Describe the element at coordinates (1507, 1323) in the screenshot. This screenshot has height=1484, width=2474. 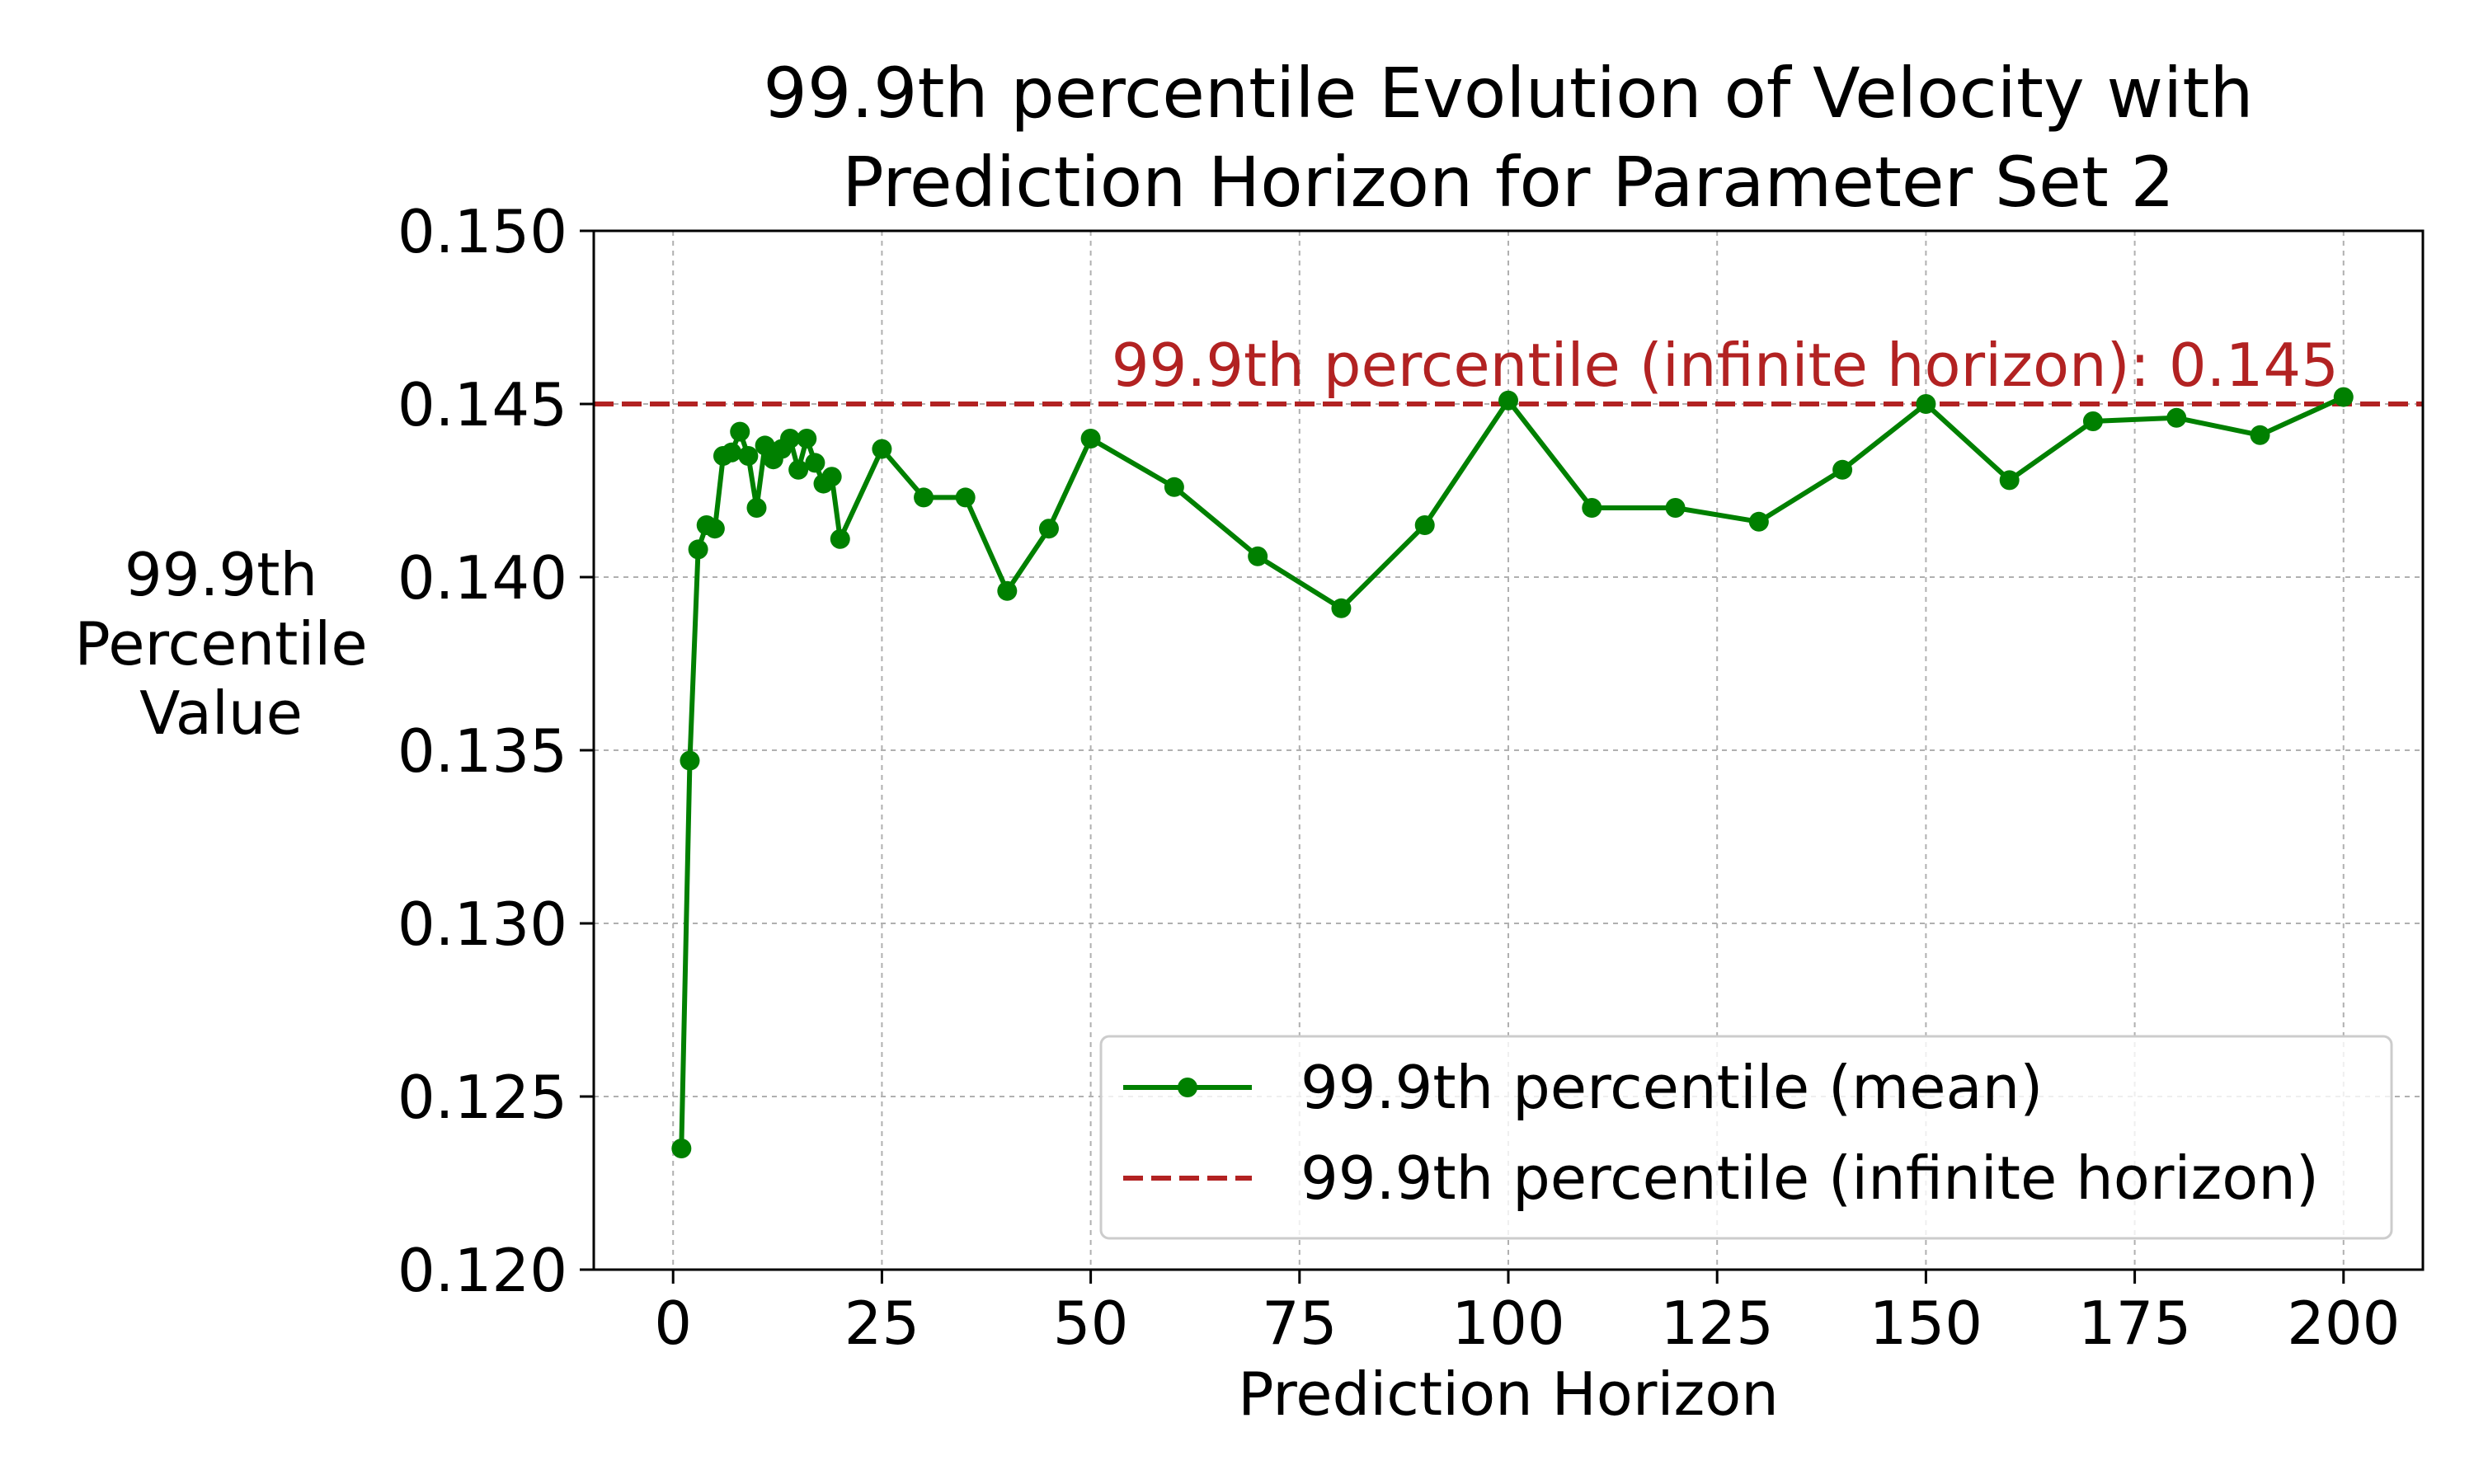
I see `x-tick-label: 100` at that location.